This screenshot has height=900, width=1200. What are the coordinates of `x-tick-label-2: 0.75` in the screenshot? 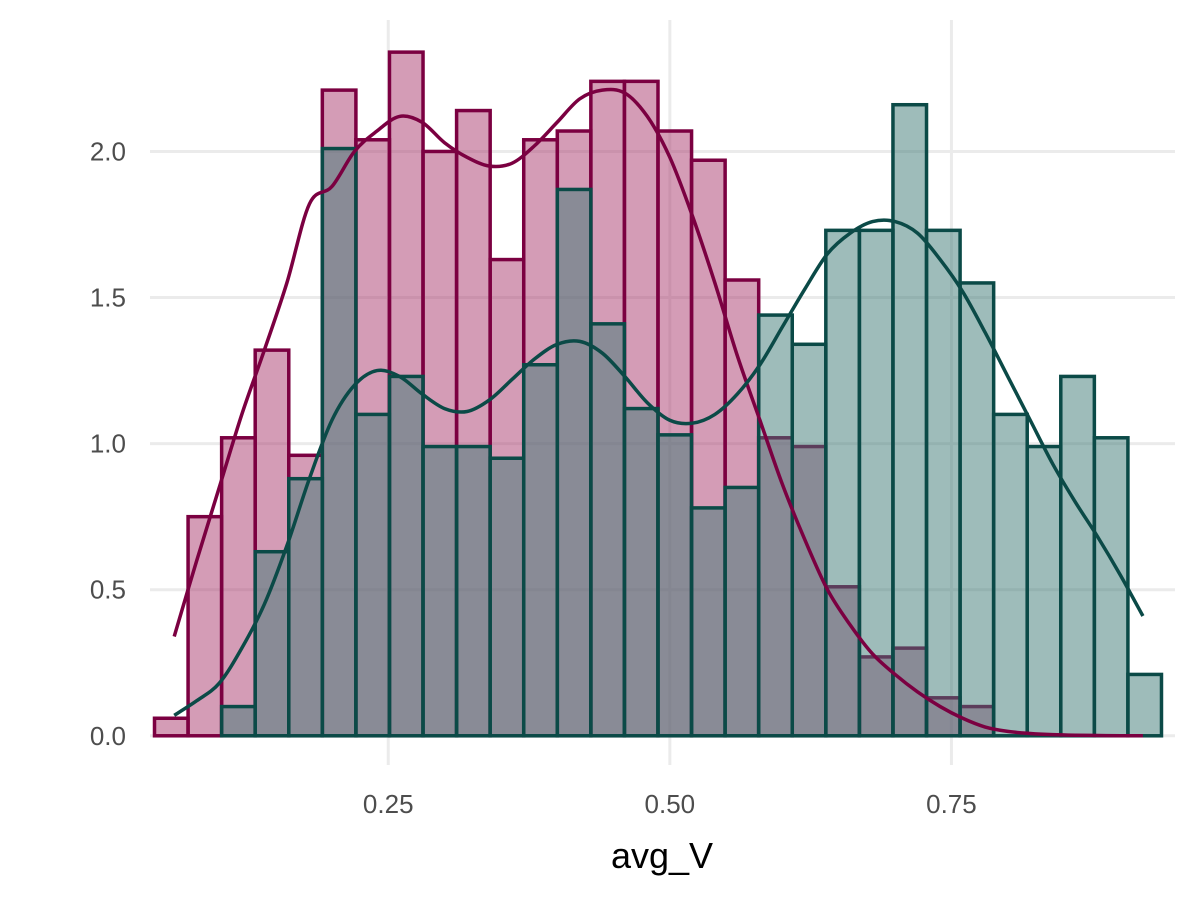 It's located at (951, 804).